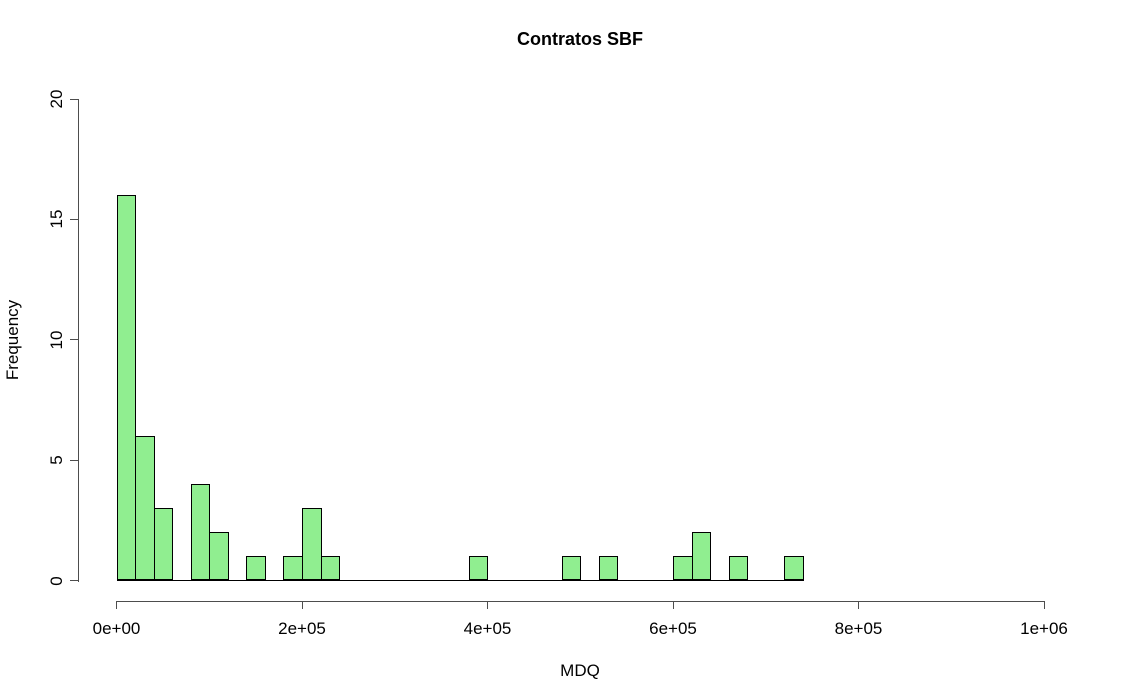  Describe the element at coordinates (673, 628) in the screenshot. I see `x-tick-label: 6e+05` at that location.